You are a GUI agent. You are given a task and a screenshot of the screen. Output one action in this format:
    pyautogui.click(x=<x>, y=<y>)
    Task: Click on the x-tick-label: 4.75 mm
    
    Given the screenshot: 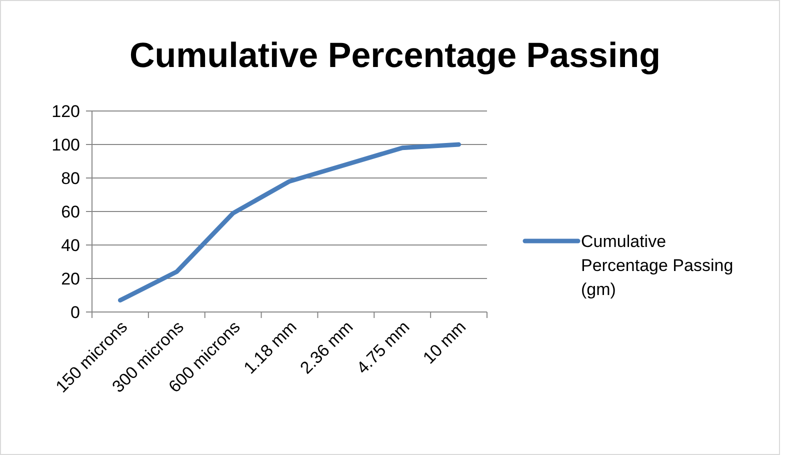 What is the action you would take?
    pyautogui.click(x=383, y=347)
    